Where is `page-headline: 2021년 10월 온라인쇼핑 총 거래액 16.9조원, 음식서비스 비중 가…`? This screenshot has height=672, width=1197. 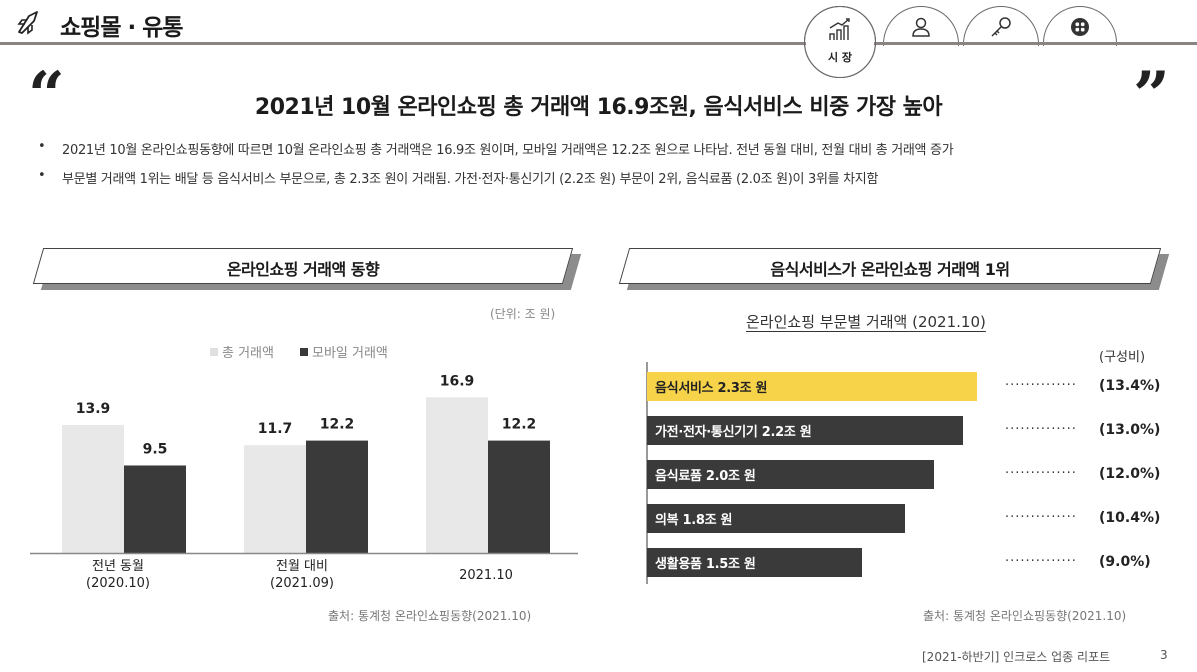
page-headline: 2021년 10월 온라인쇼핑 총 거래액 16.9조원, 음식서비스 비중 가… is located at coordinates (598, 107).